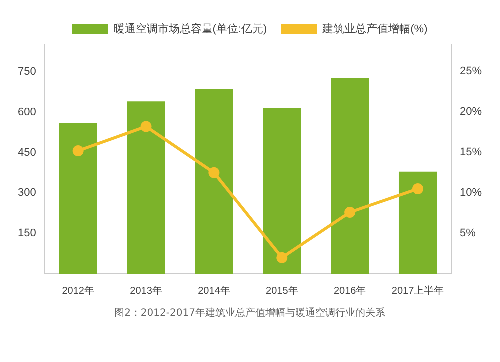 The height and width of the screenshot is (362, 500). What do you see at coordinates (468, 234) in the screenshot?
I see `y2-tick-label: 5%` at bounding box center [468, 234].